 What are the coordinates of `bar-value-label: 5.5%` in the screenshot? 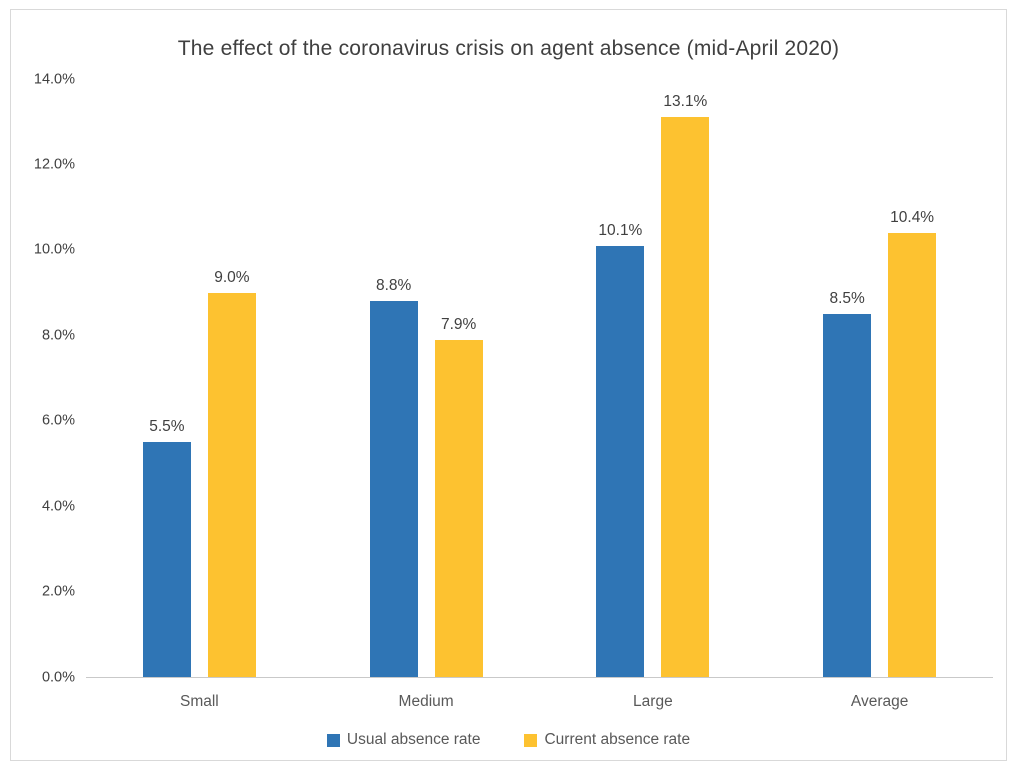 It's located at (167, 427).